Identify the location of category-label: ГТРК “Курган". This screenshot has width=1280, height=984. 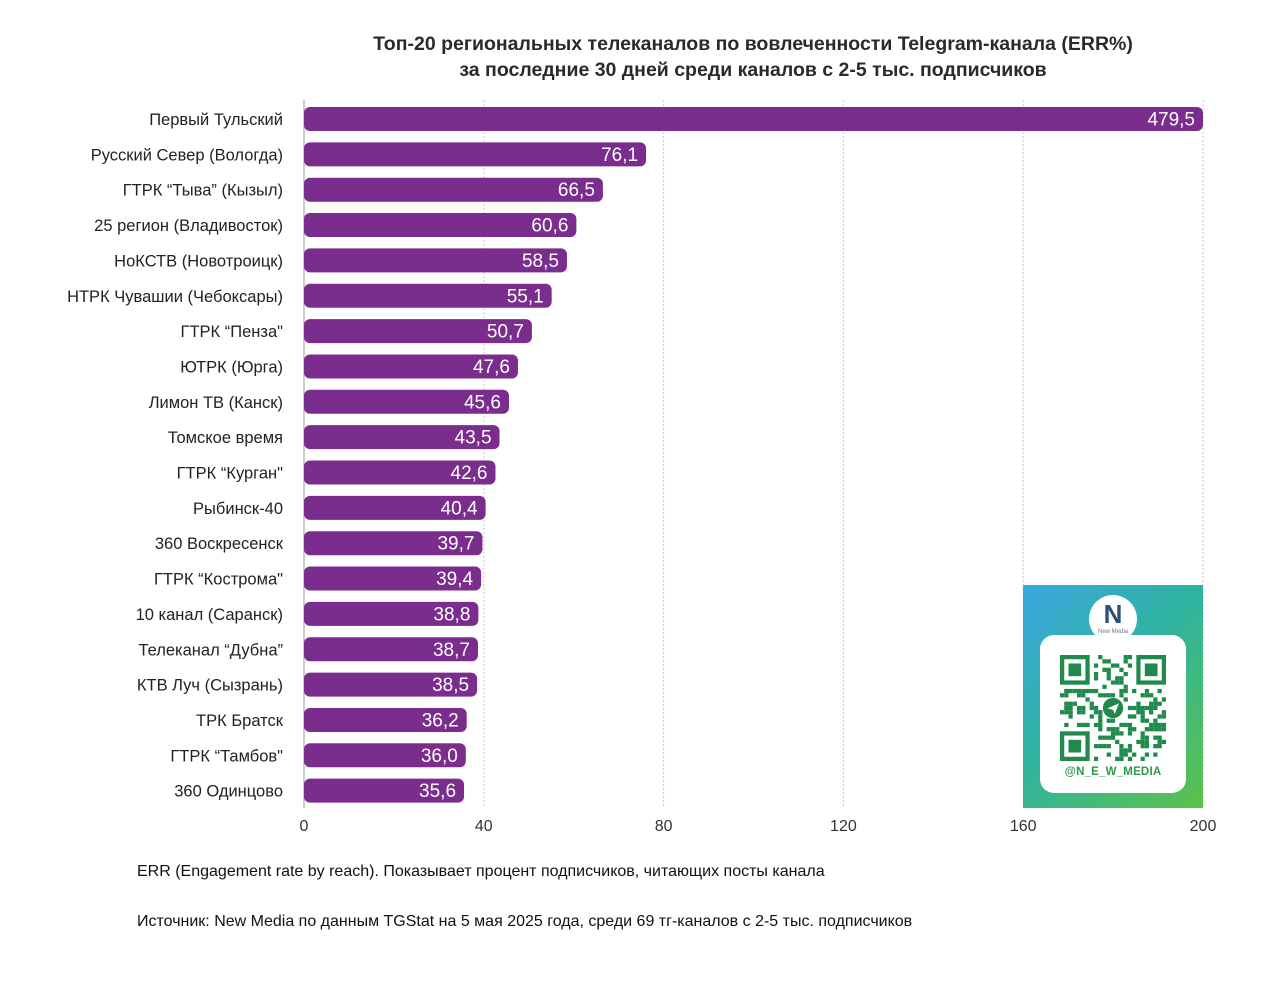
(230, 474).